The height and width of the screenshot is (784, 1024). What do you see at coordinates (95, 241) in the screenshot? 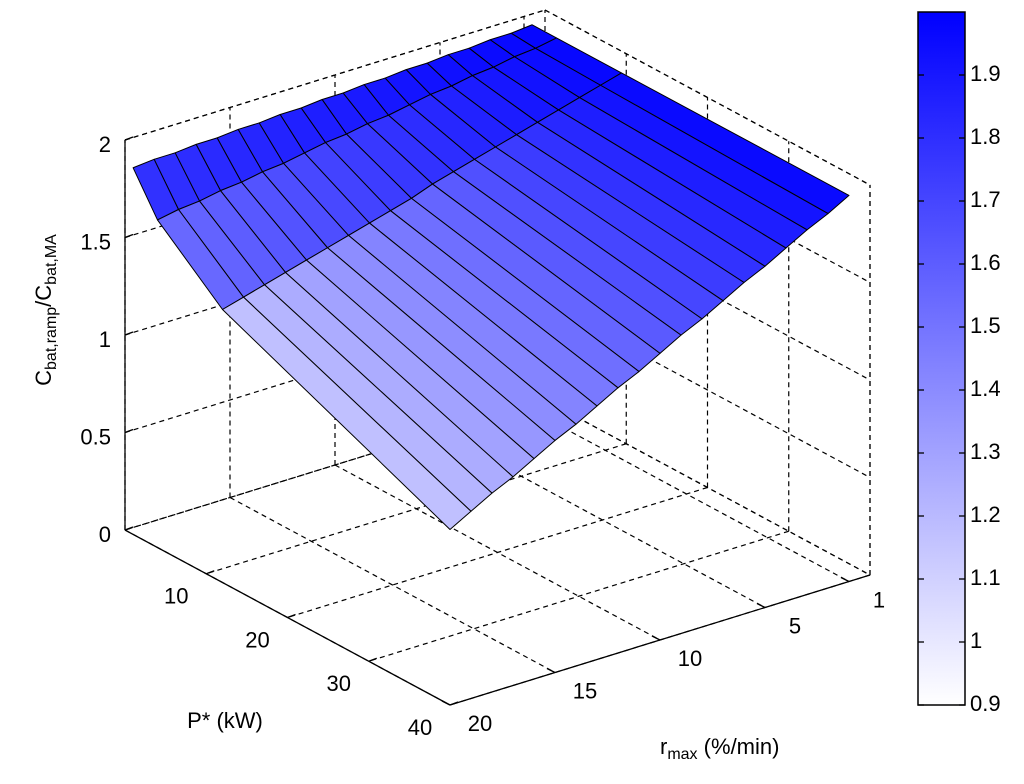
I see `z-tick-label: 1.5` at bounding box center [95, 241].